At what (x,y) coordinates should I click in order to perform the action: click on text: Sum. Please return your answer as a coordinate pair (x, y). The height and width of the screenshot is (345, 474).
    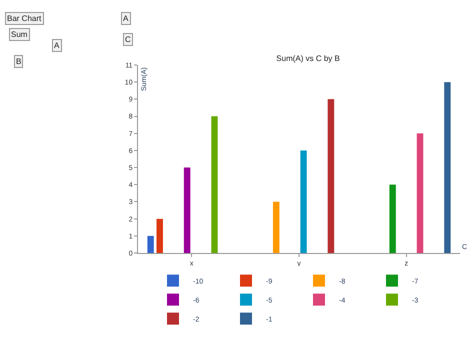
    Looking at the image, I should click on (19, 34).